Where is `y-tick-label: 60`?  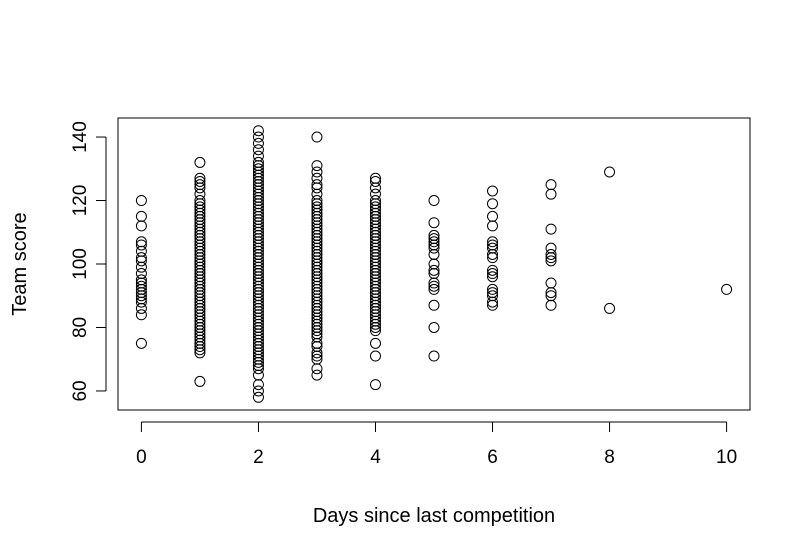
y-tick-label: 60 is located at coordinates (80, 390).